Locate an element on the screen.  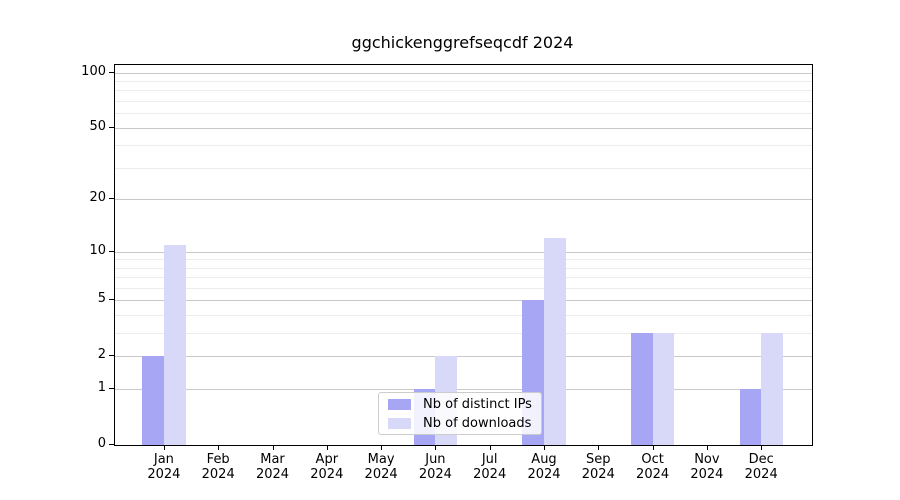
y-tick-label: 1 is located at coordinates (101, 388).